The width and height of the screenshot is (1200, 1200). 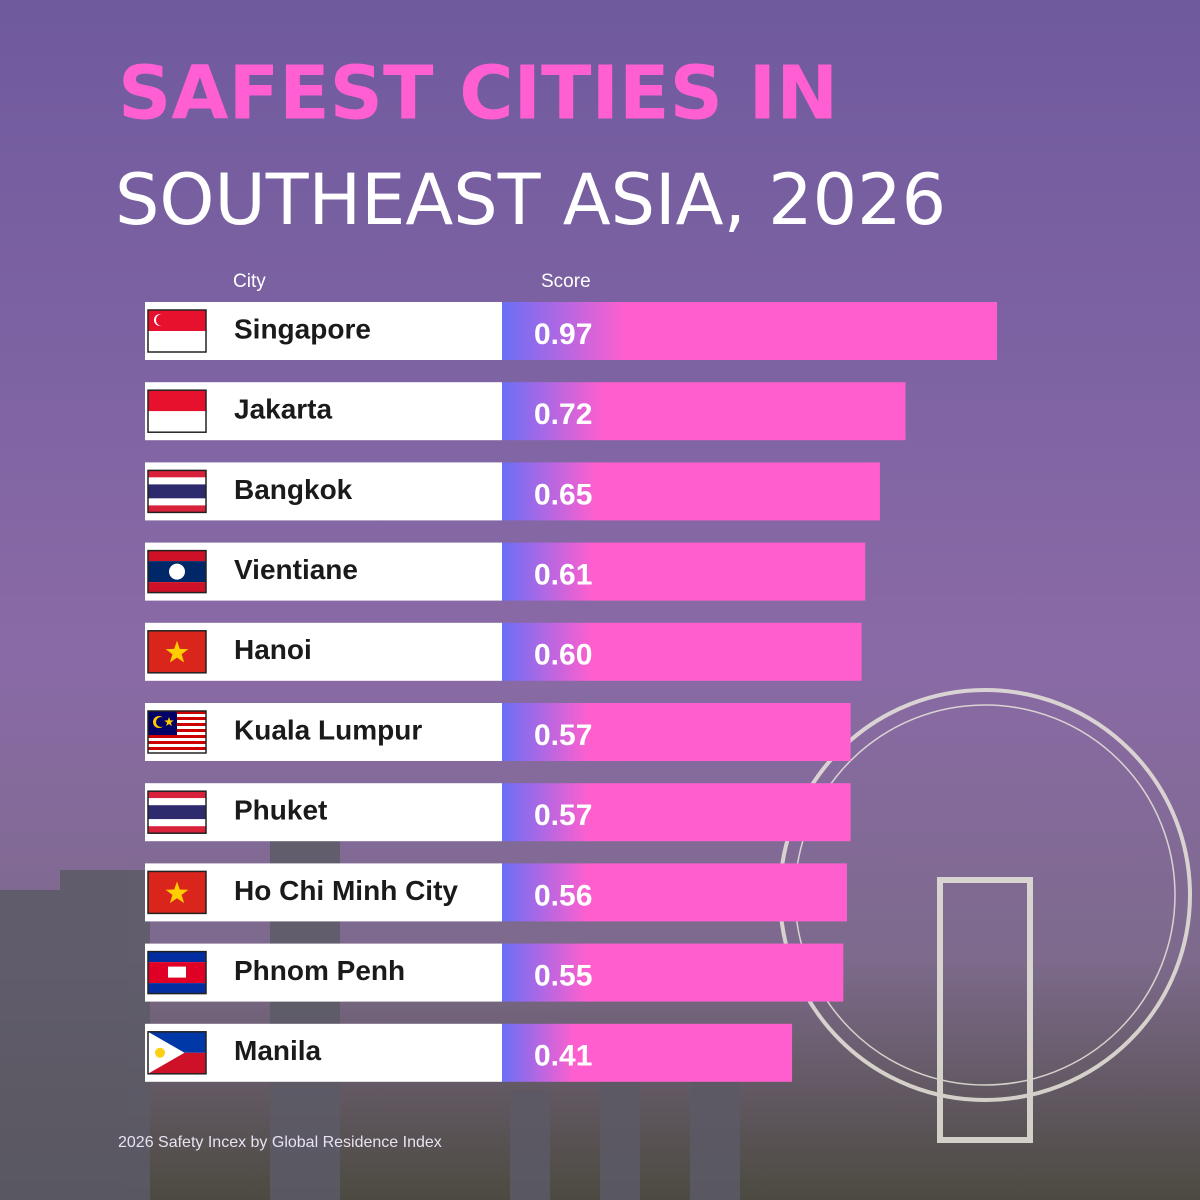 I want to click on column-header: City, so click(x=249, y=281).